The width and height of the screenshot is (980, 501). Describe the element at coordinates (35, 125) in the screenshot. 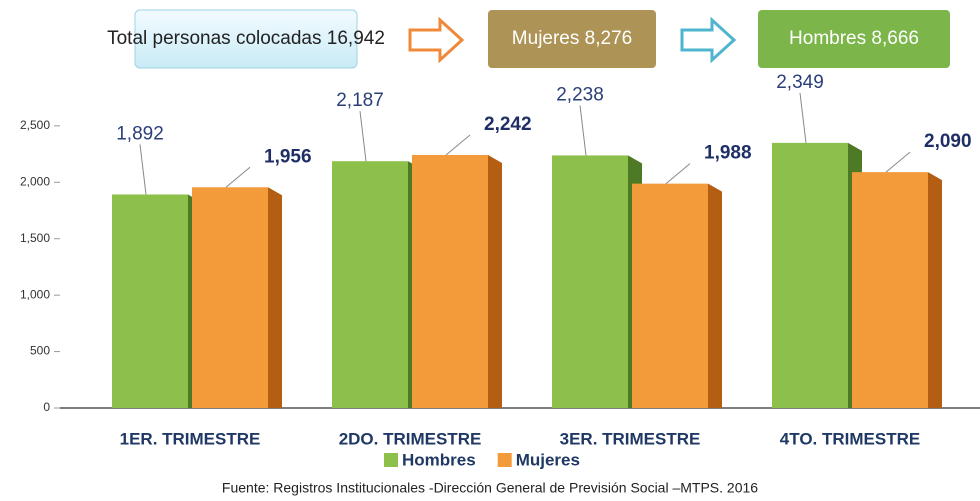

I see `y-tick-label: 2,500` at that location.